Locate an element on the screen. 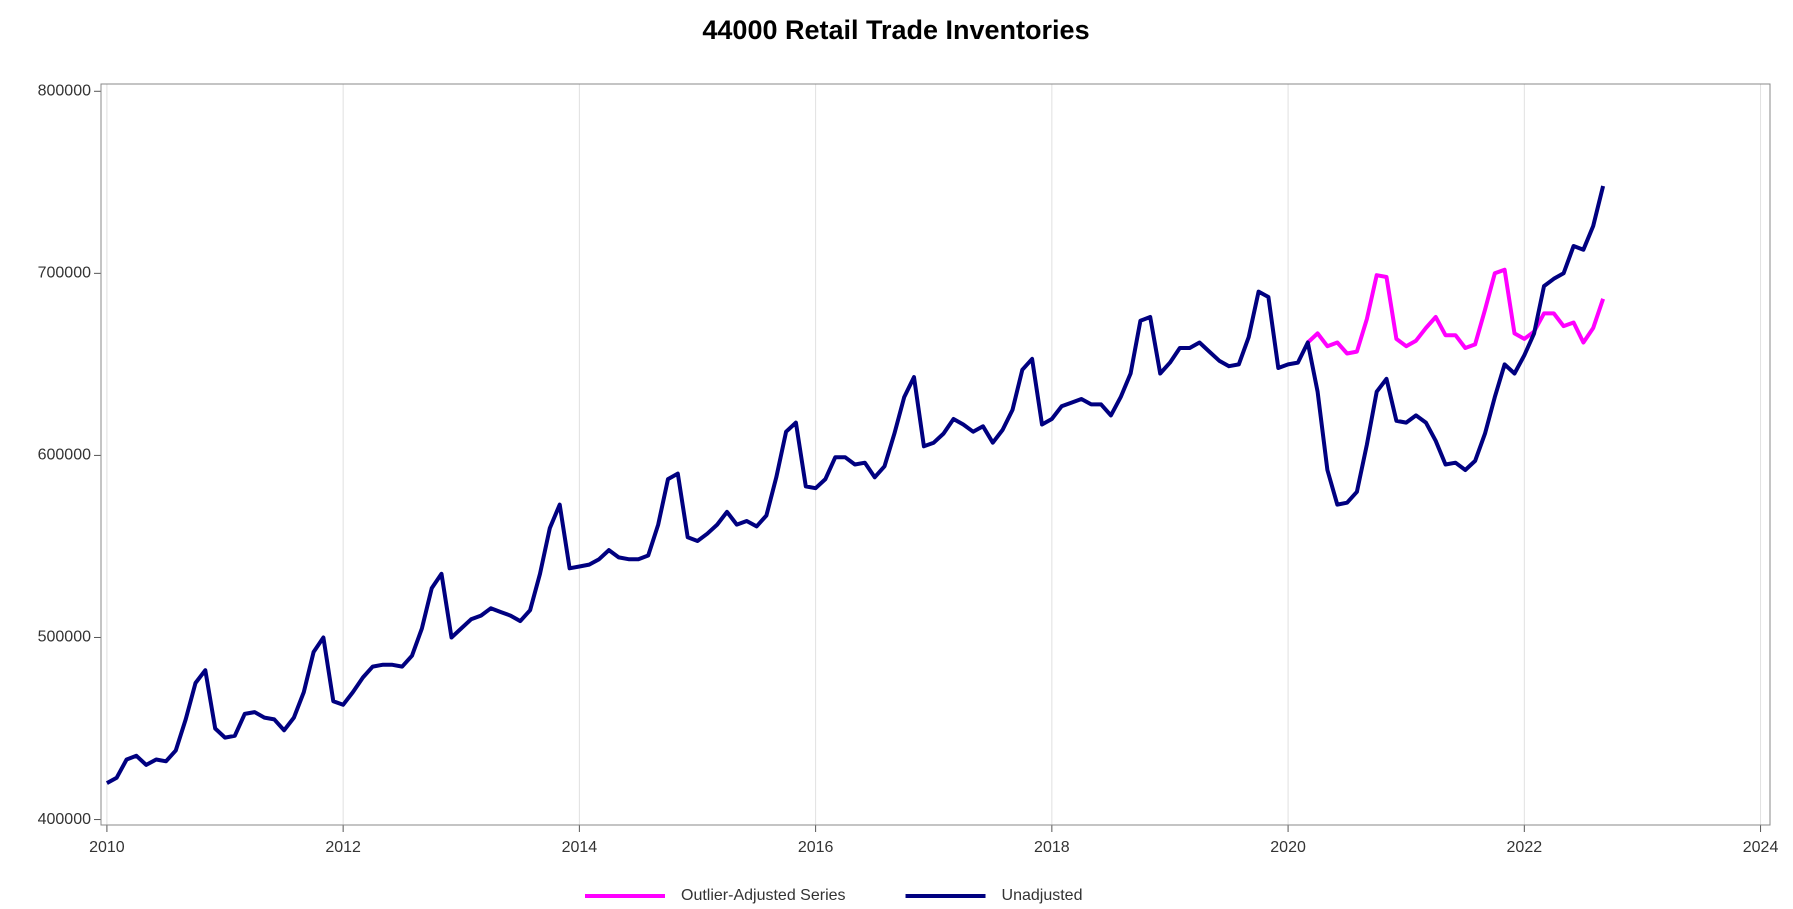  x-tick-label: 2020 is located at coordinates (1288, 847).